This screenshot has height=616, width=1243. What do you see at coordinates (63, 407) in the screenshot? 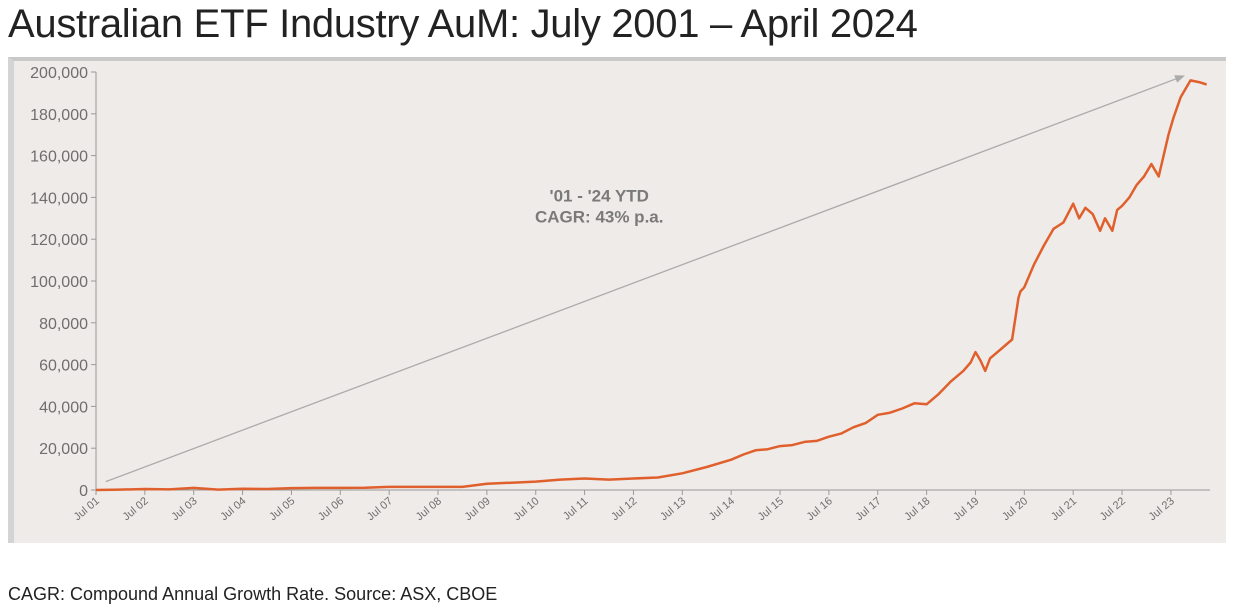
I see `y-tick-label: 40,000` at bounding box center [63, 407].